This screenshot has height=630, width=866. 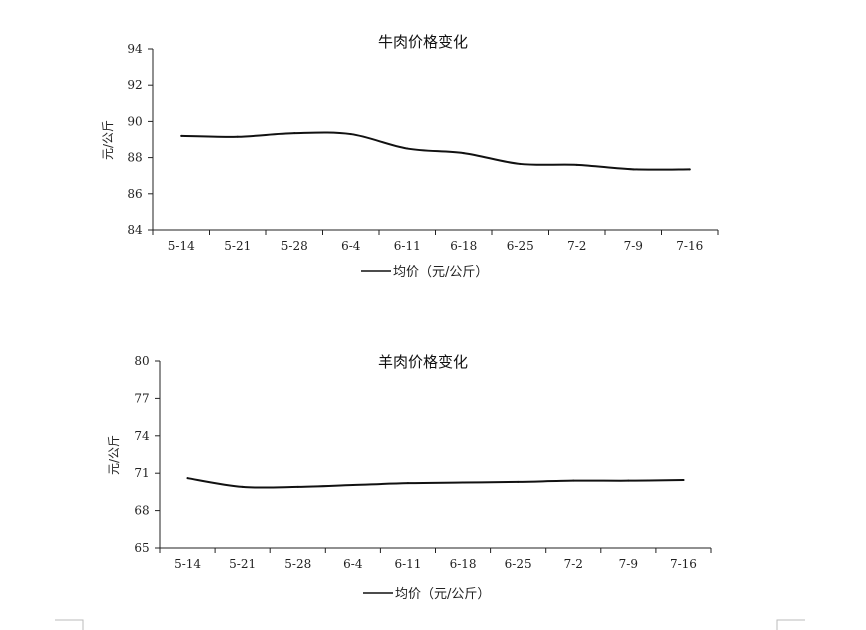 What do you see at coordinates (689, 246) in the screenshot?
I see `beef-x-tick-label: 7-16` at bounding box center [689, 246].